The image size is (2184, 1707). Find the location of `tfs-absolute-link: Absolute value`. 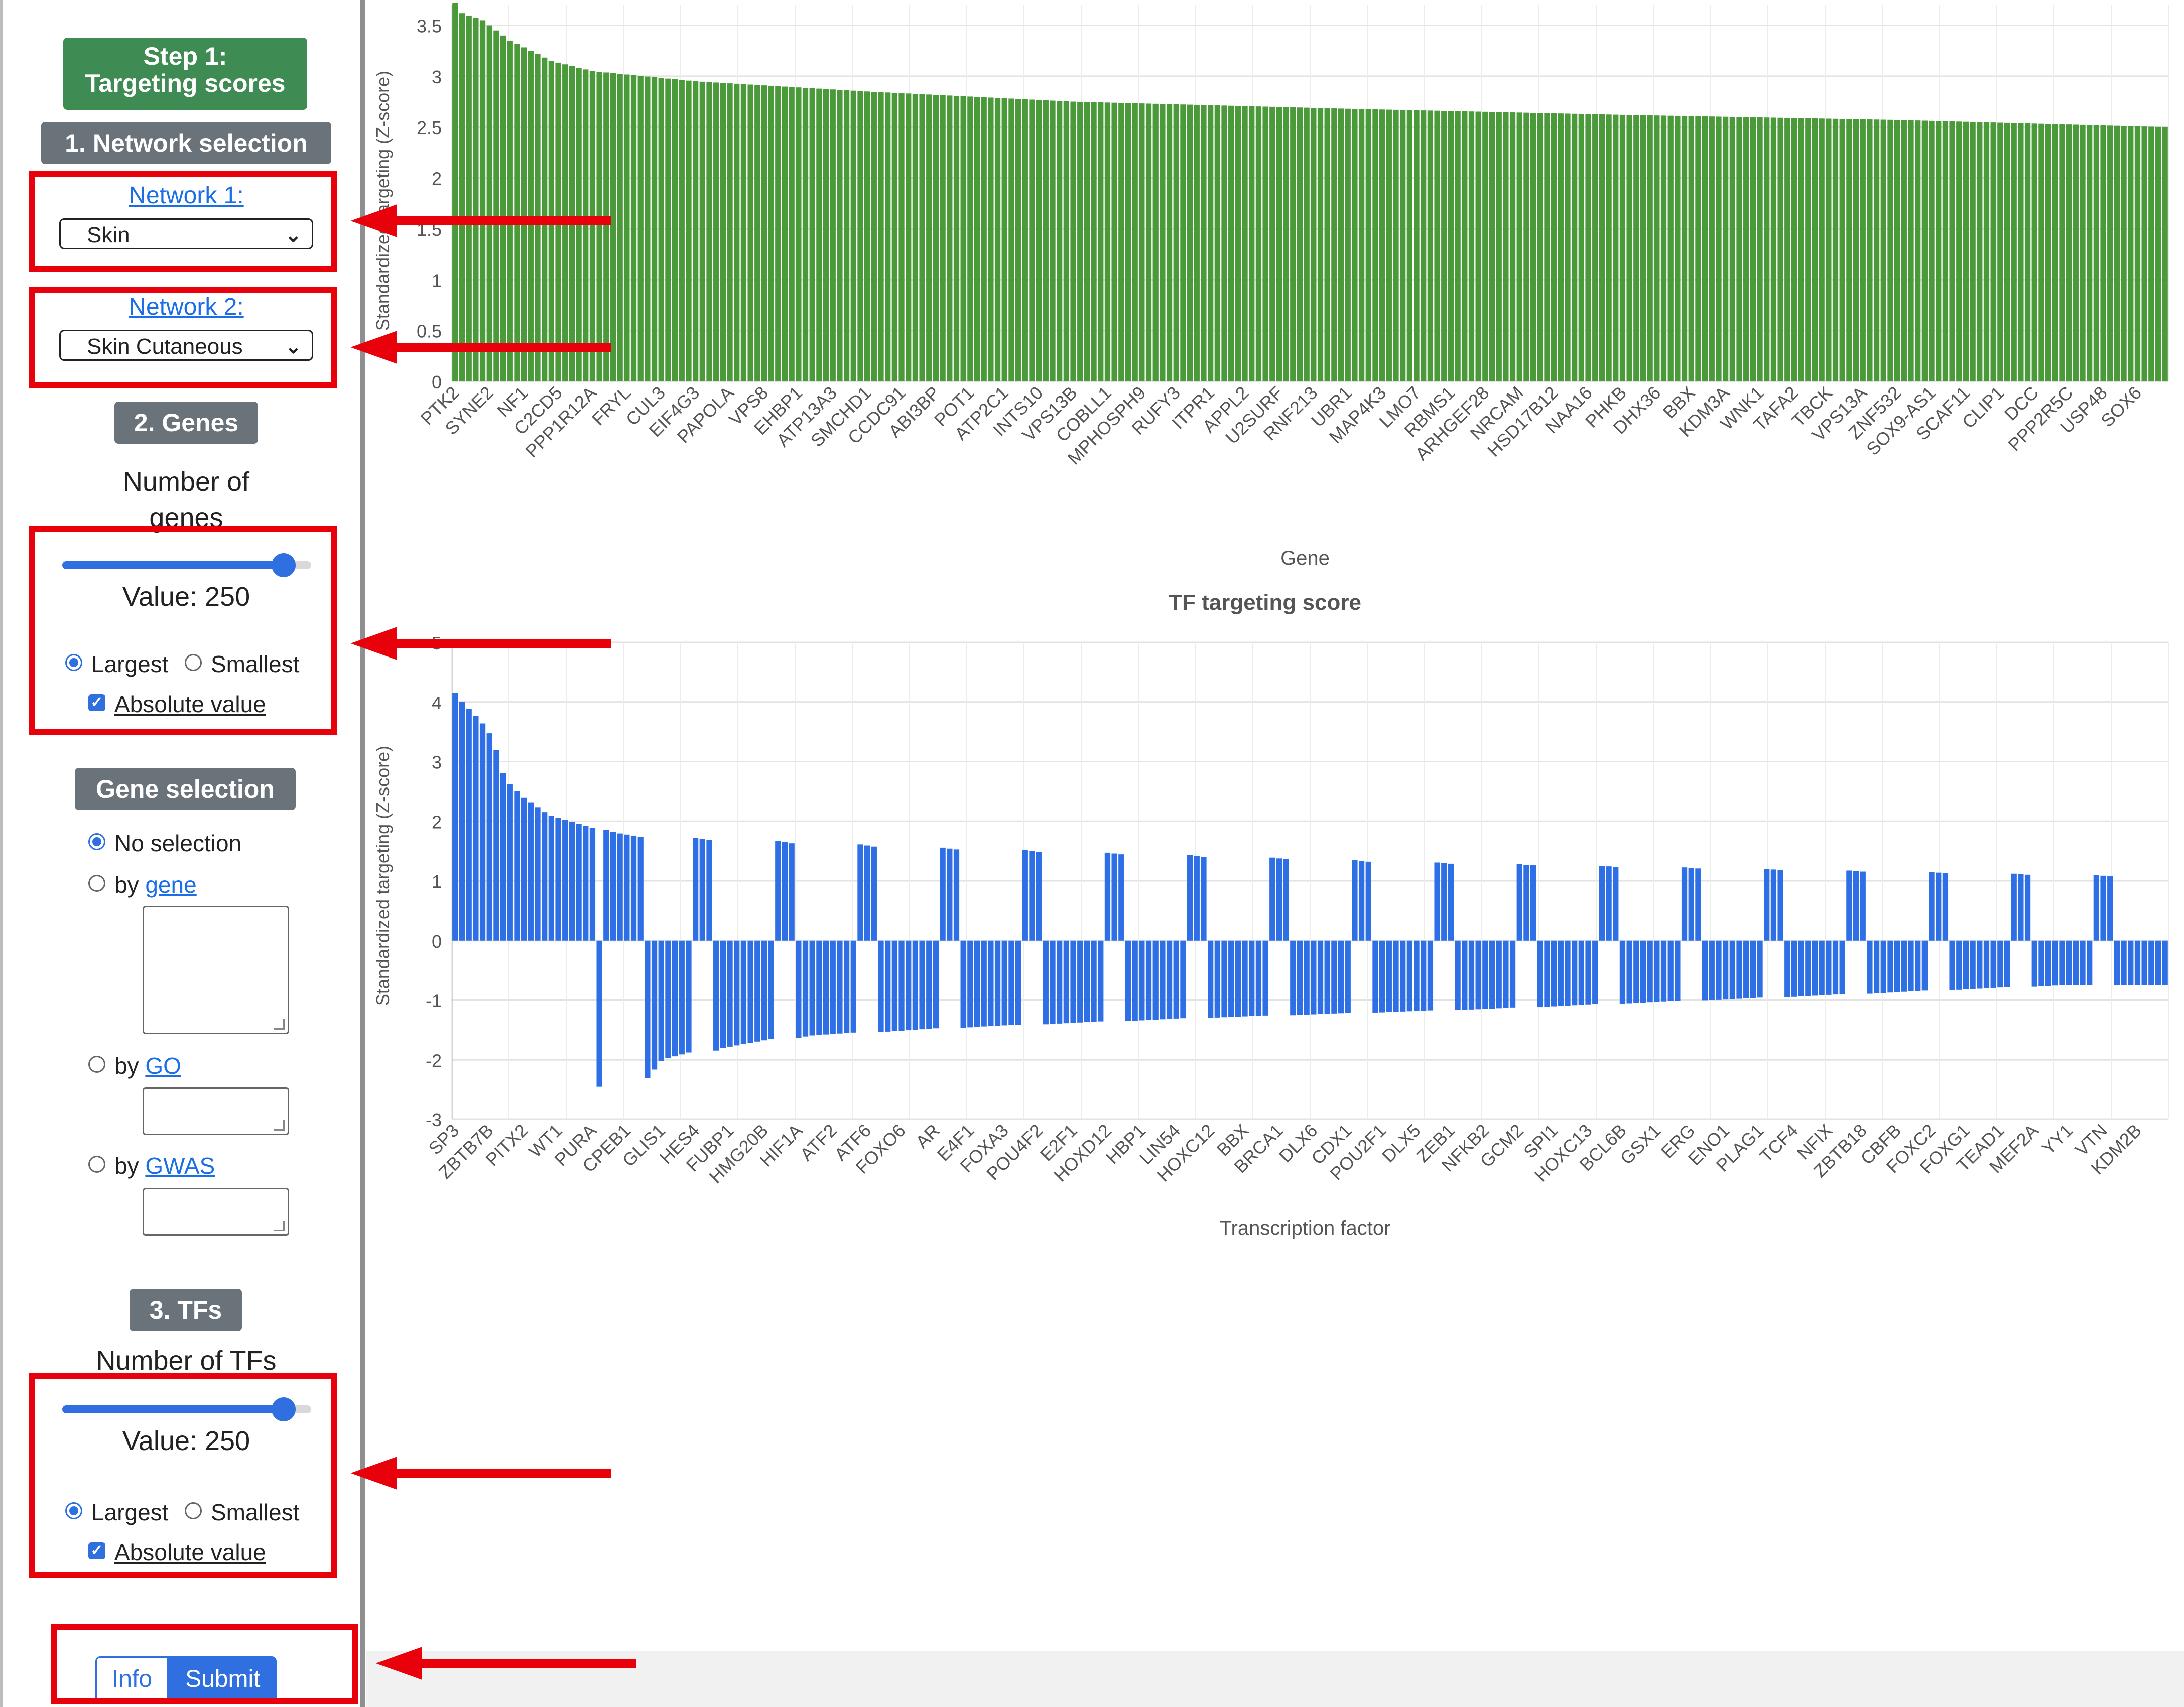

tfs-absolute-link: Absolute value is located at coordinates (190, 1552).